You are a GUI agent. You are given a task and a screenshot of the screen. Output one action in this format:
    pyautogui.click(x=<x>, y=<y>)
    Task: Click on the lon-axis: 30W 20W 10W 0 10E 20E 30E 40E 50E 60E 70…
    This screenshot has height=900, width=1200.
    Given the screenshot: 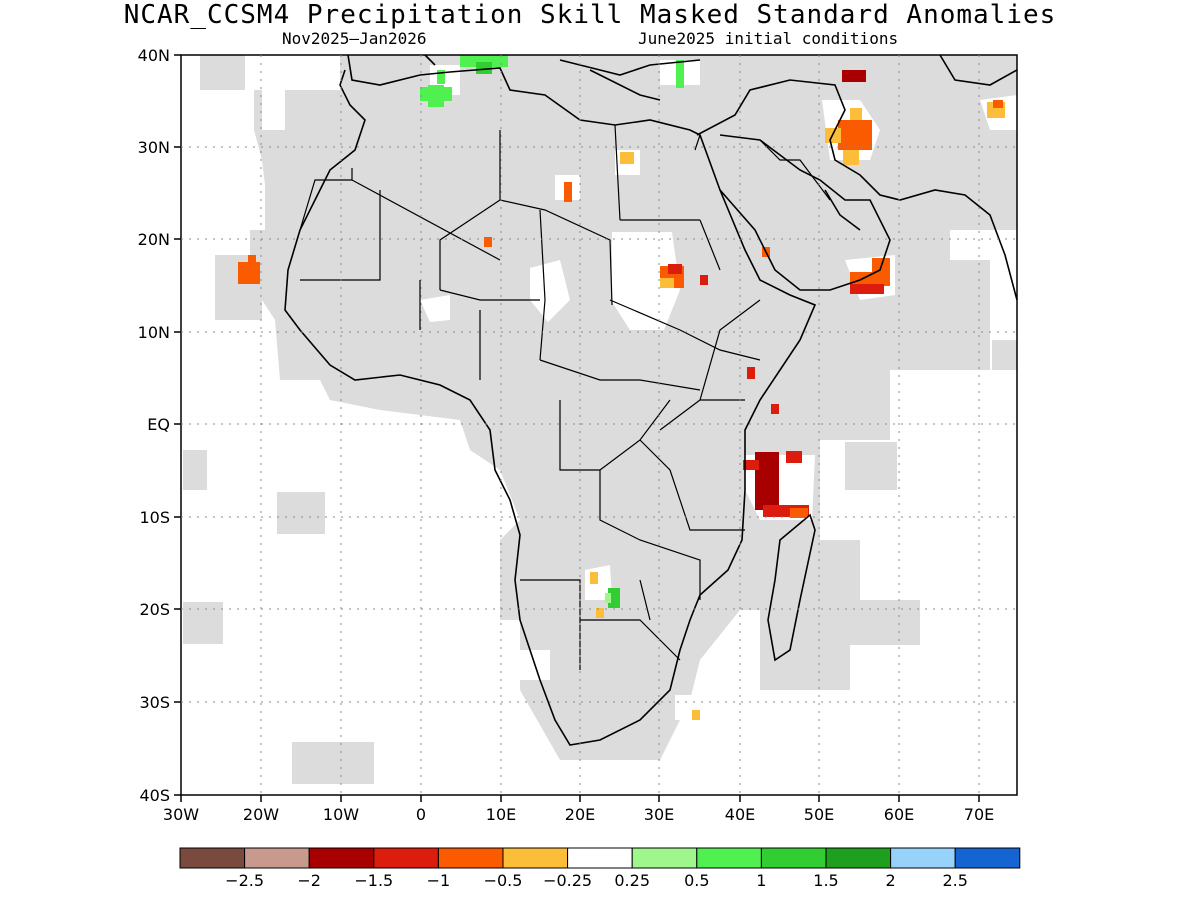 What is the action you would take?
    pyautogui.click(x=578, y=809)
    